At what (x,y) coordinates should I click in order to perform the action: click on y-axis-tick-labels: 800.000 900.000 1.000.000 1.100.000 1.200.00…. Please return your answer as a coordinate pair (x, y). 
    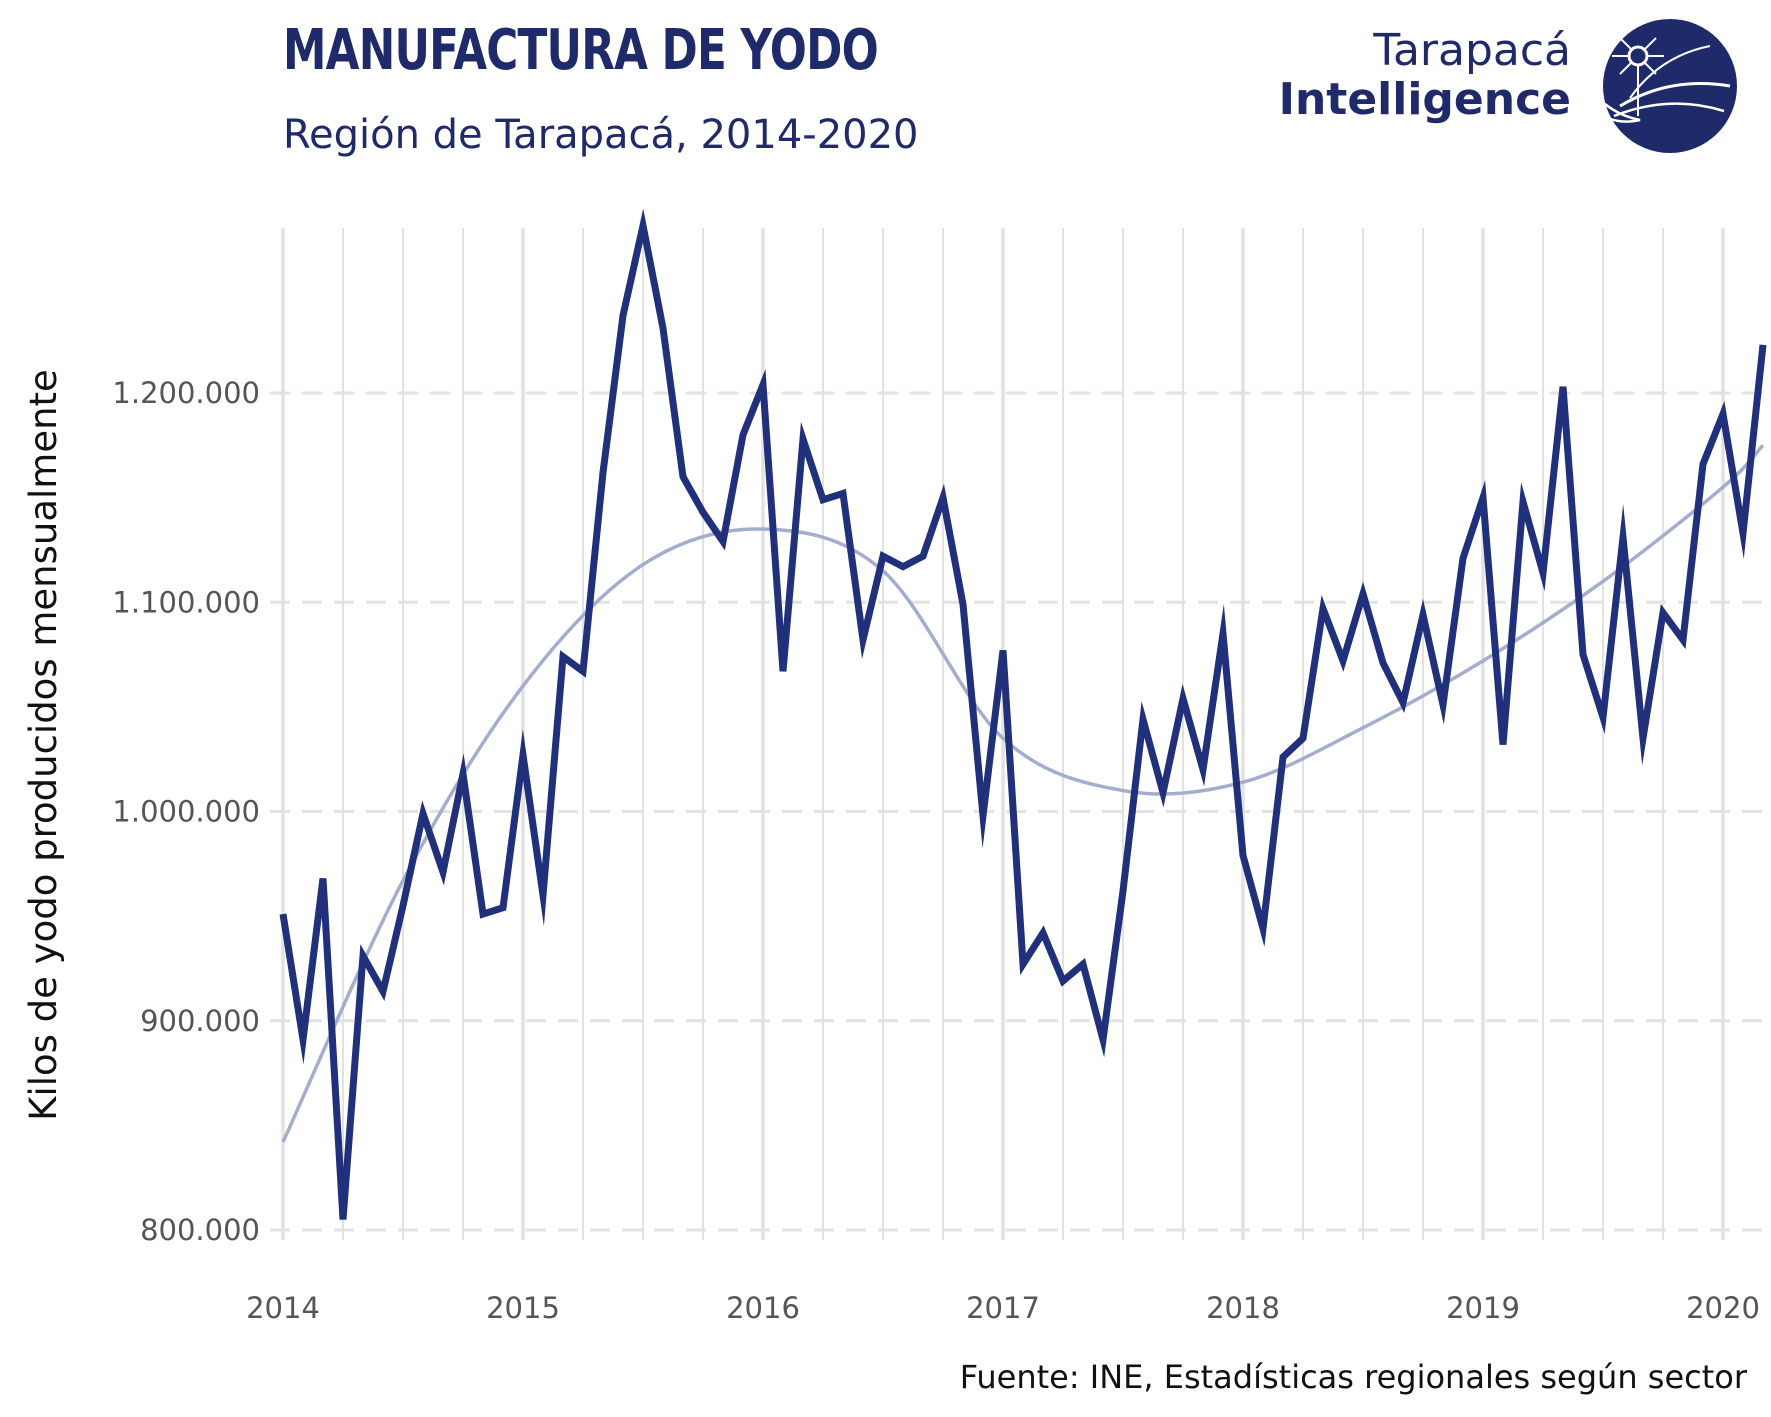
    Looking at the image, I should click on (186, 811).